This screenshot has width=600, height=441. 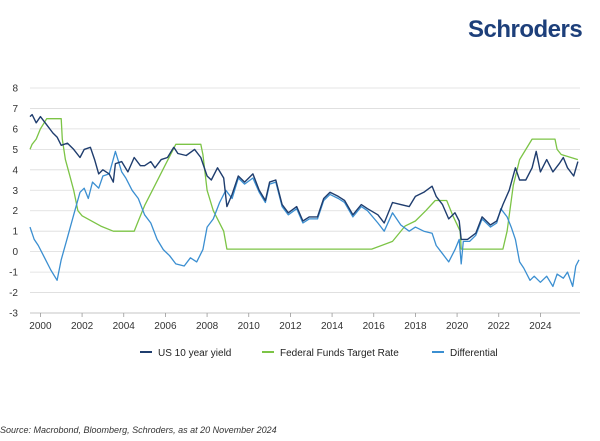 What do you see at coordinates (339, 353) in the screenshot?
I see `legend-label: Federal Funds Target Rate` at bounding box center [339, 353].